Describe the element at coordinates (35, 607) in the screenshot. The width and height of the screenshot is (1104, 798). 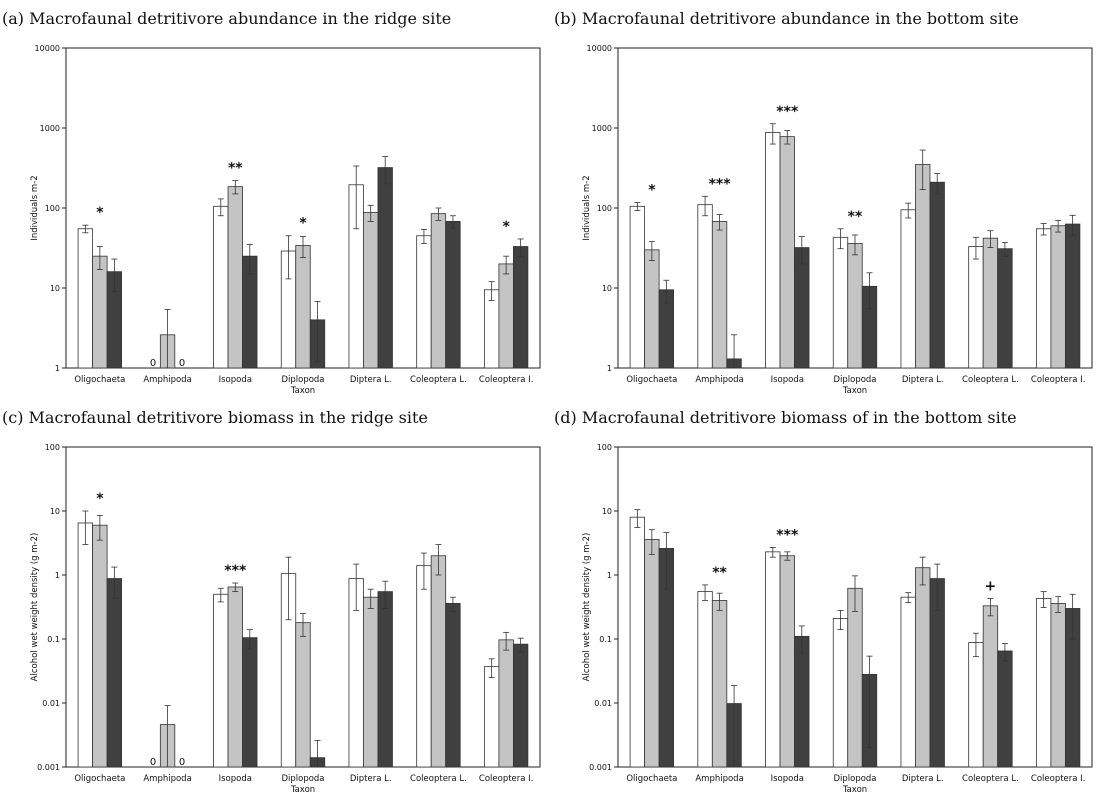
I see `y-axis-title: Alcohol wet weight density (g m-2)` at that location.